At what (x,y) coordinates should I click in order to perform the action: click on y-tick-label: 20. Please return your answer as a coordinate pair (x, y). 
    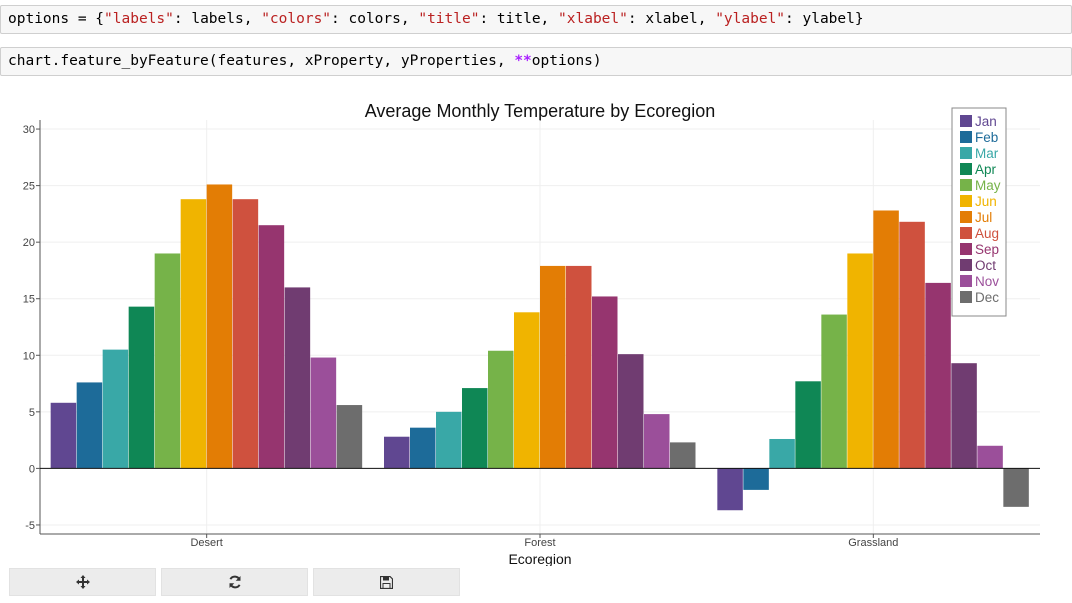
    Looking at the image, I should click on (29, 243).